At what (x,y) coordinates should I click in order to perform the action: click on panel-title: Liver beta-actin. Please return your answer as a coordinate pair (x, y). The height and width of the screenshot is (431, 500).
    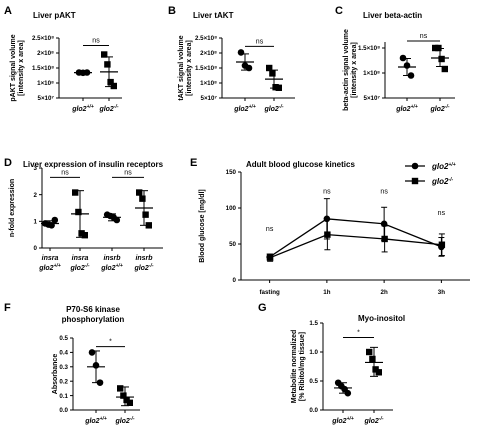
    Looking at the image, I should click on (392, 15).